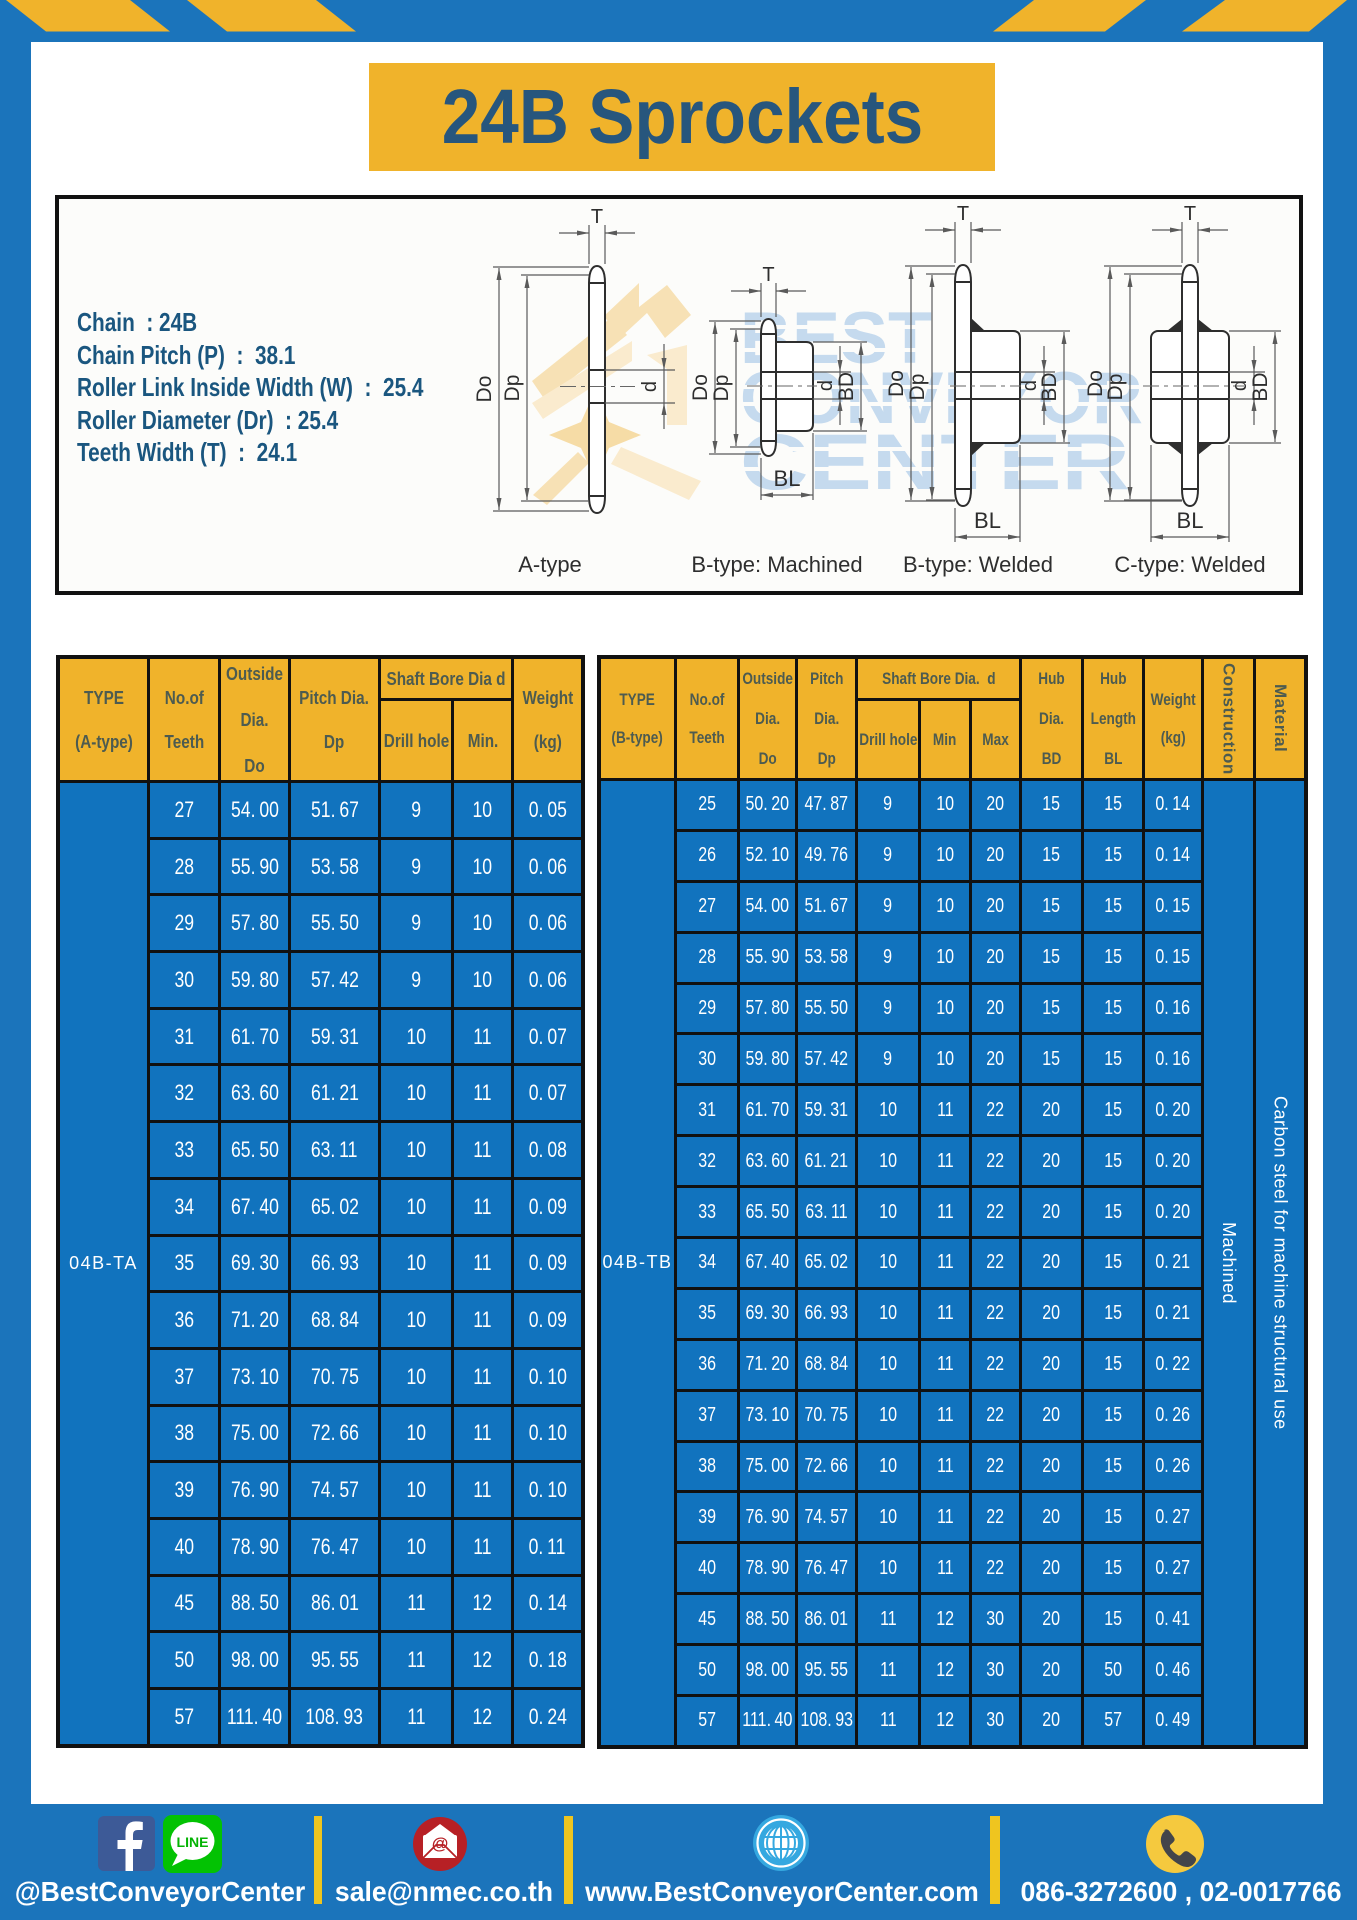  Describe the element at coordinates (776, 564) in the screenshot. I see `svg-text: B-type: Machined` at that location.